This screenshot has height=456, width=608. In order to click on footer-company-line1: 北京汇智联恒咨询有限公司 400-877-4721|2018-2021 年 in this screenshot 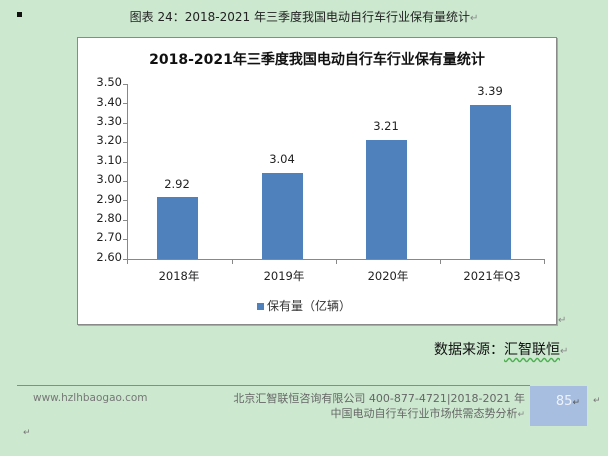, I will do `click(379, 398)`.